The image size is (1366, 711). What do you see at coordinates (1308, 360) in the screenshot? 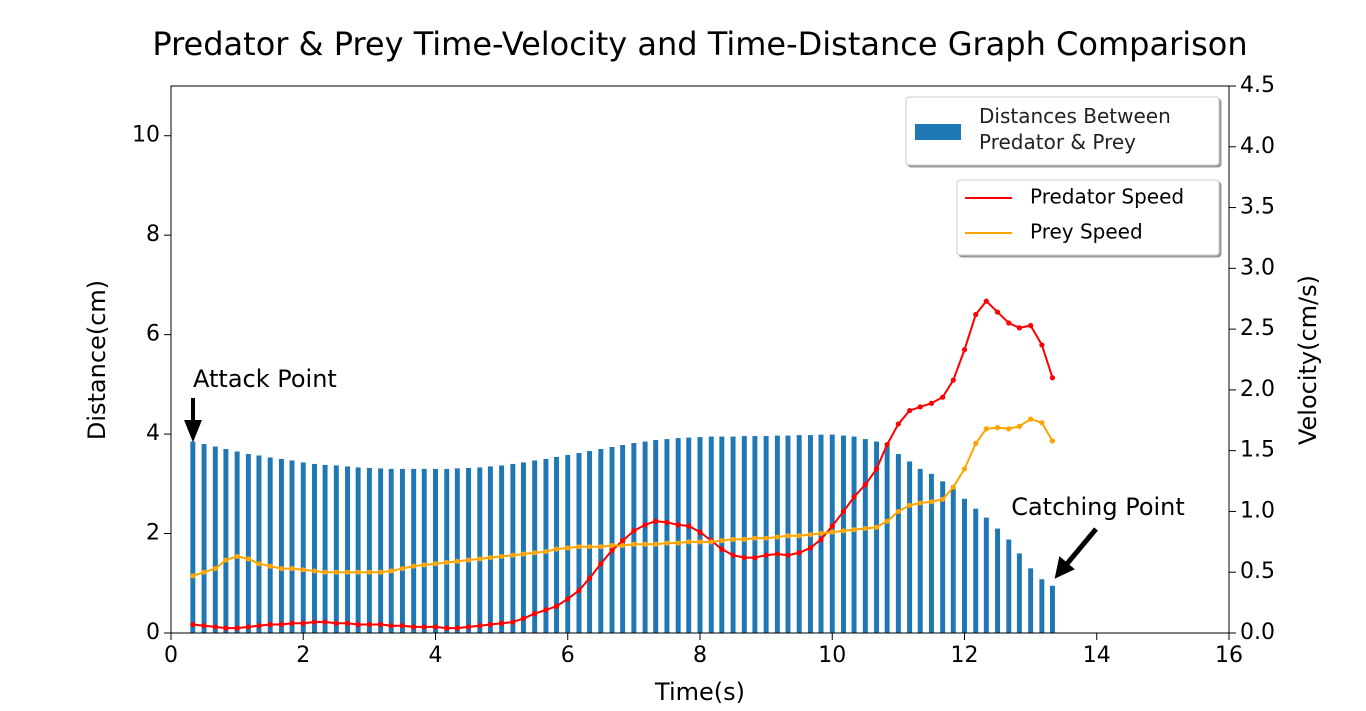
I see `y2-axis-label: Velocity(cm/s)` at bounding box center [1308, 360].